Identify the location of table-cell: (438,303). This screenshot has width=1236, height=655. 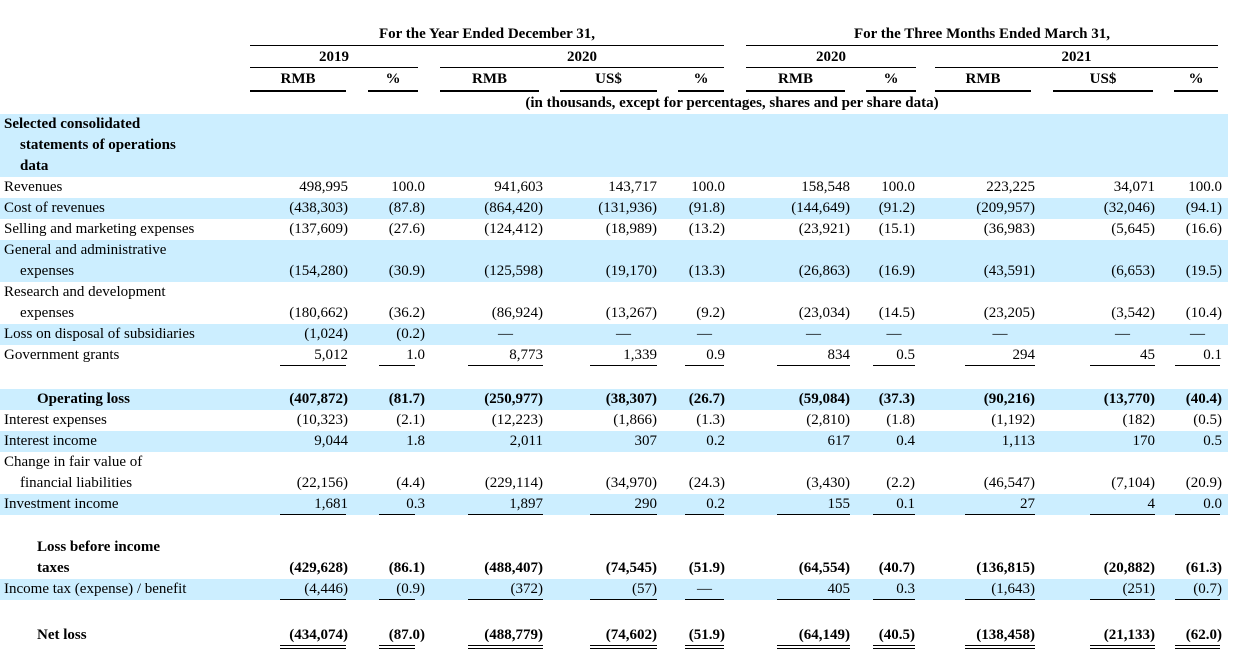
(318, 208).